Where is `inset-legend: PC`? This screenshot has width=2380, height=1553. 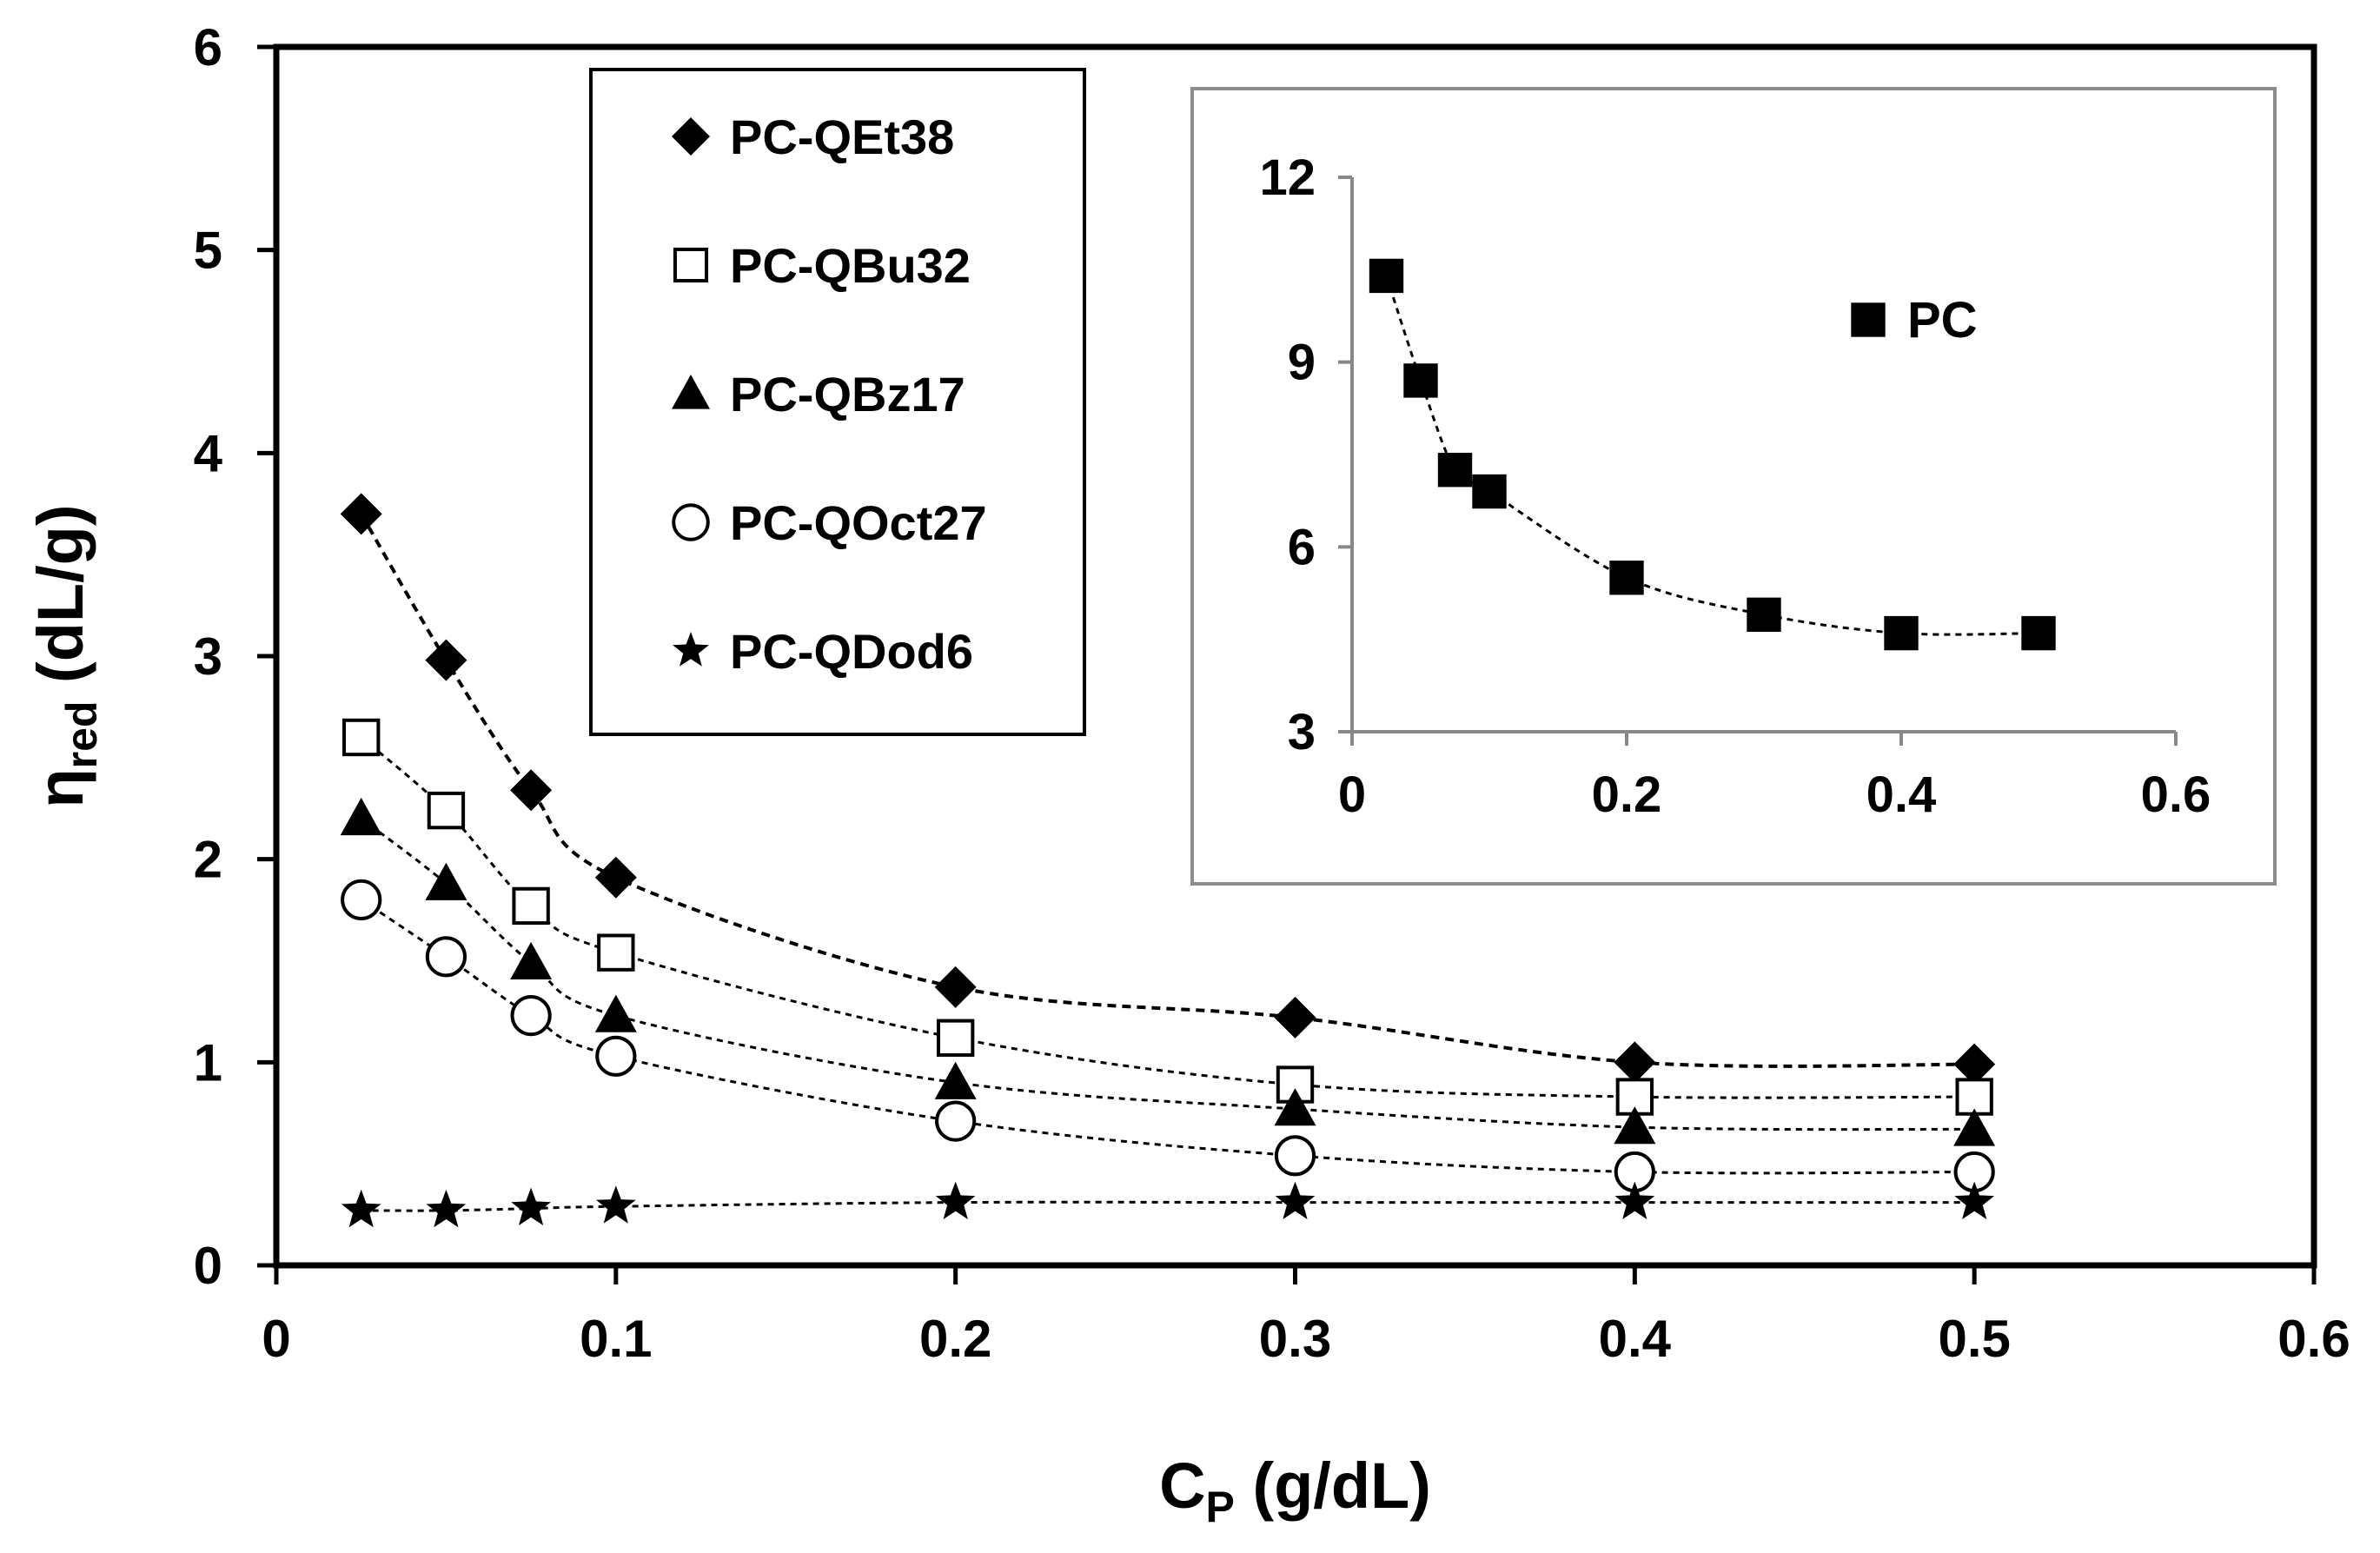
inset-legend: PC is located at coordinates (1914, 320).